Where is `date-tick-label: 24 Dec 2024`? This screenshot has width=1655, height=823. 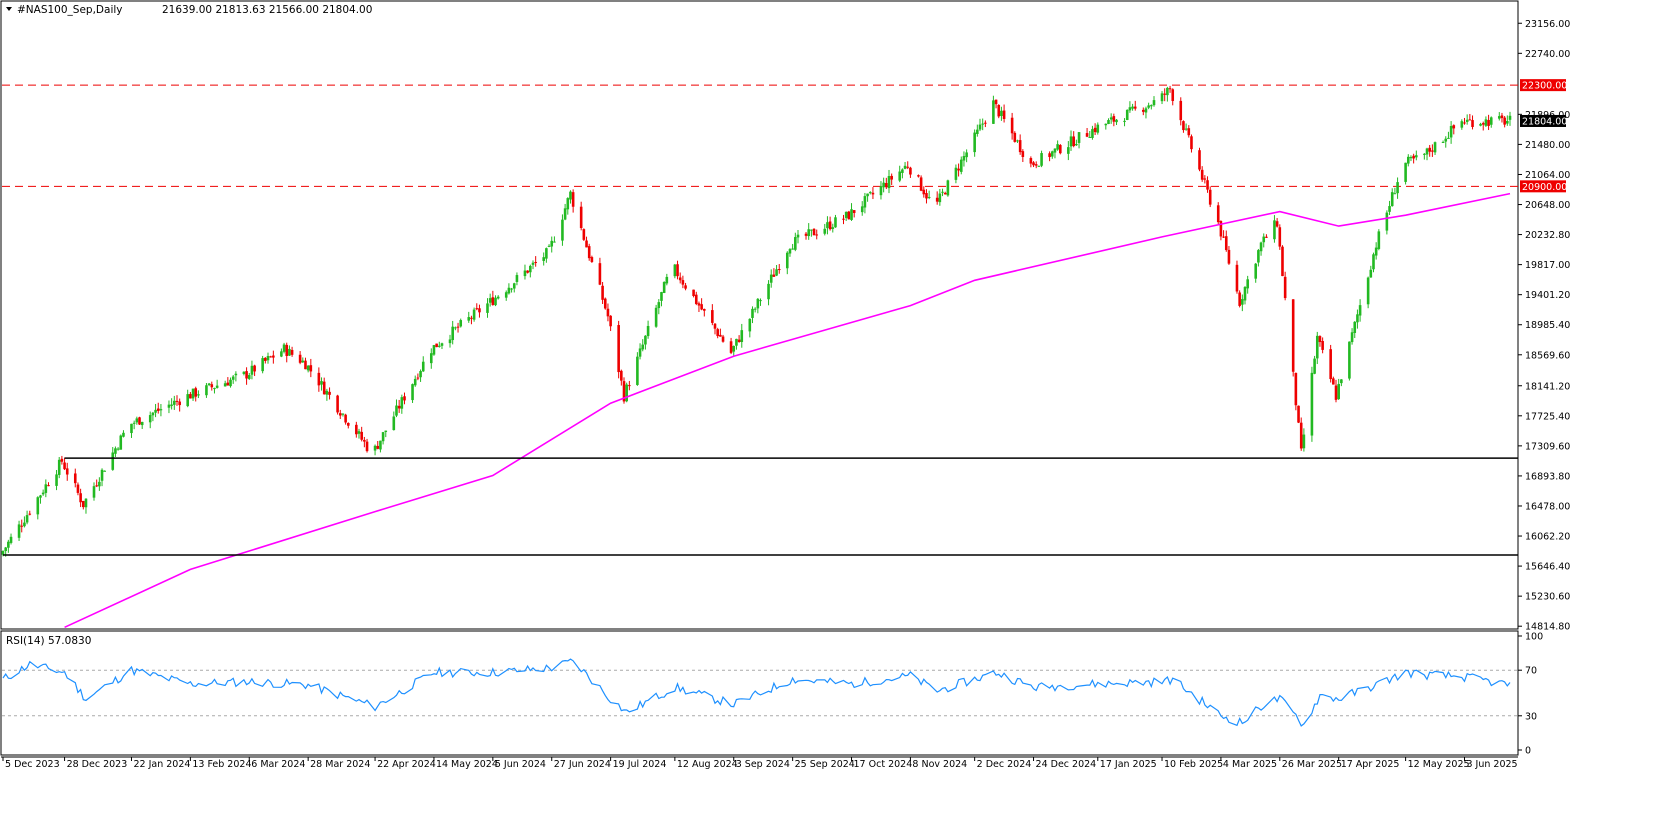
date-tick-label: 24 Dec 2024 is located at coordinates (1066, 764).